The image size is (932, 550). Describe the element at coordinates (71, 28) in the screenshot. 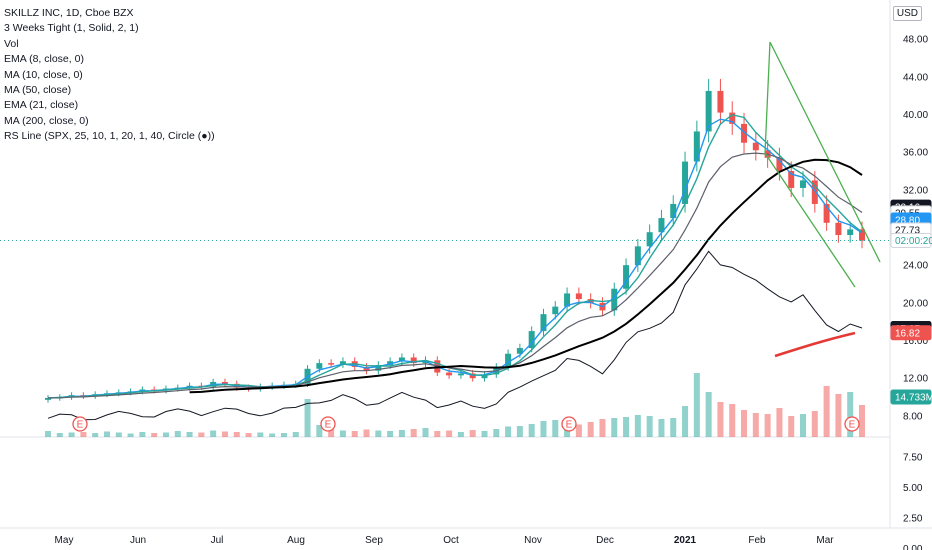

I see `legend-study: 3 Weeks Tight (1, Solid, 2, 1)` at that location.